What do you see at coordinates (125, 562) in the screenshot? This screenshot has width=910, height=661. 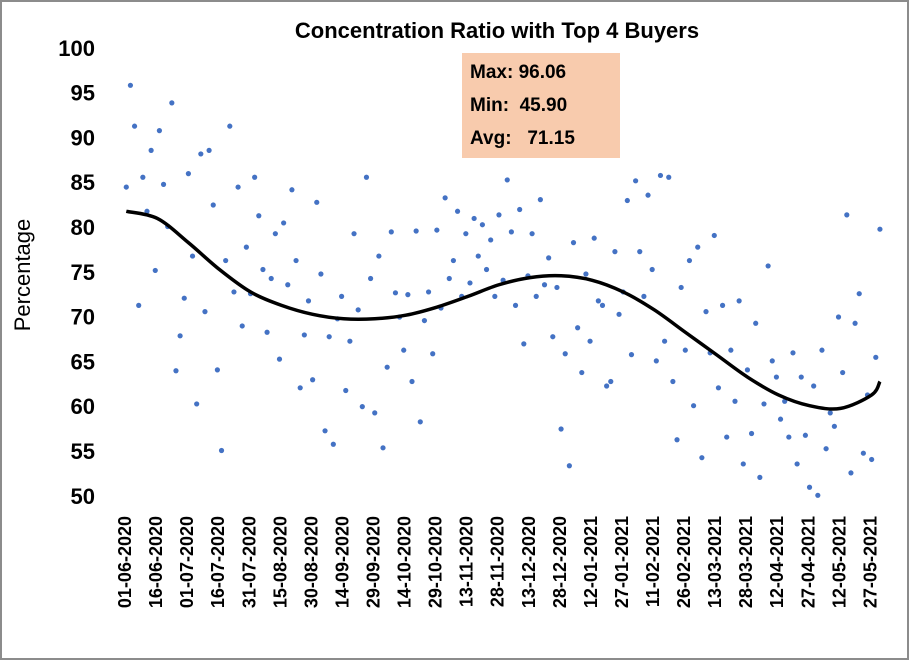 I see `x-tick-label: 01-06-2020` at bounding box center [125, 562].